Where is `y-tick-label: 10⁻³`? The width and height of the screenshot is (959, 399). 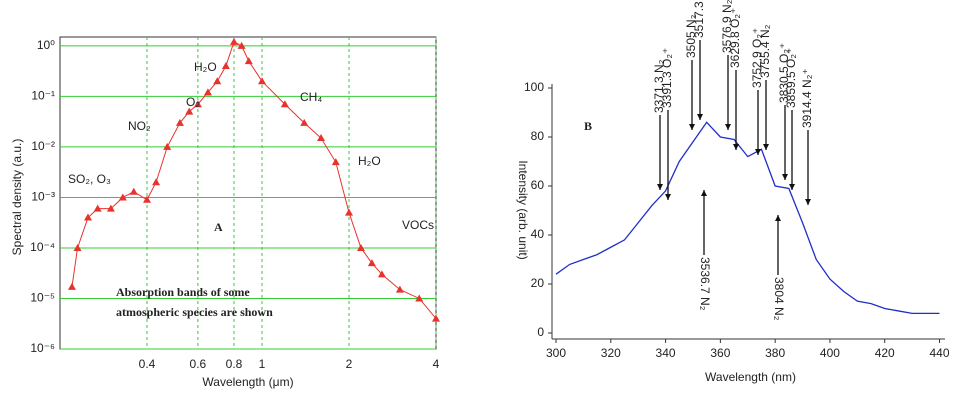 y-tick-label: 10⁻³ is located at coordinates (43, 197).